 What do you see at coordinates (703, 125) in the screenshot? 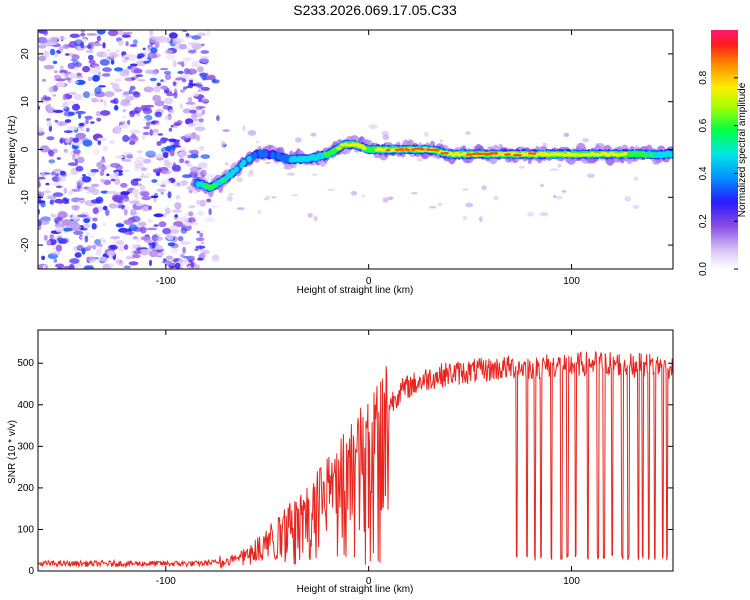
I see `colorbar-tick-label: 0.6` at bounding box center [703, 125].